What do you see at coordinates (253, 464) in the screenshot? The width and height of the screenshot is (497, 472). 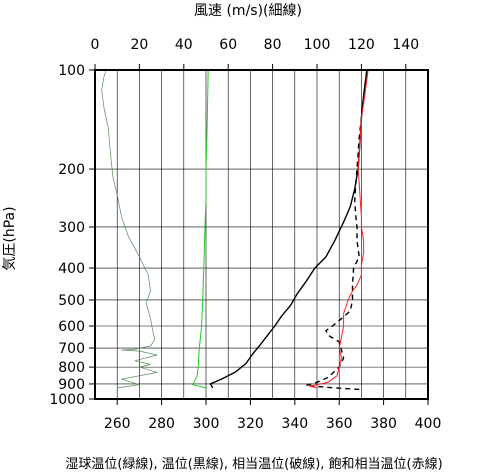 I see `bottom-axis-title: 湿球温位(緑線), 温位(黒線), 相当温位(破線), 飽和相当温位(赤線)` at bounding box center [253, 464].